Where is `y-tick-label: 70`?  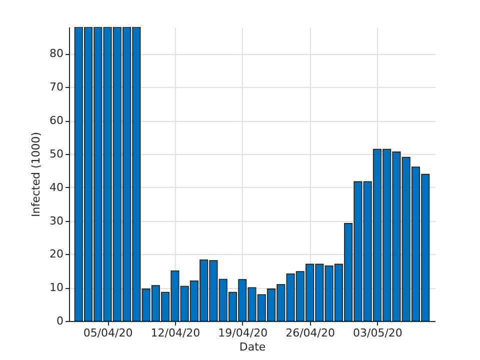
y-tick-label: 70 is located at coordinates (57, 87).